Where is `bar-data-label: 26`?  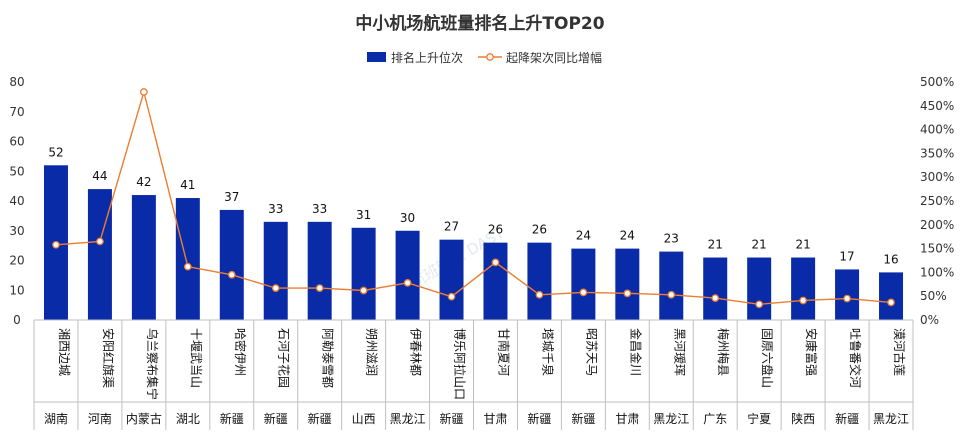
bar-data-label: 26 is located at coordinates (495, 230).